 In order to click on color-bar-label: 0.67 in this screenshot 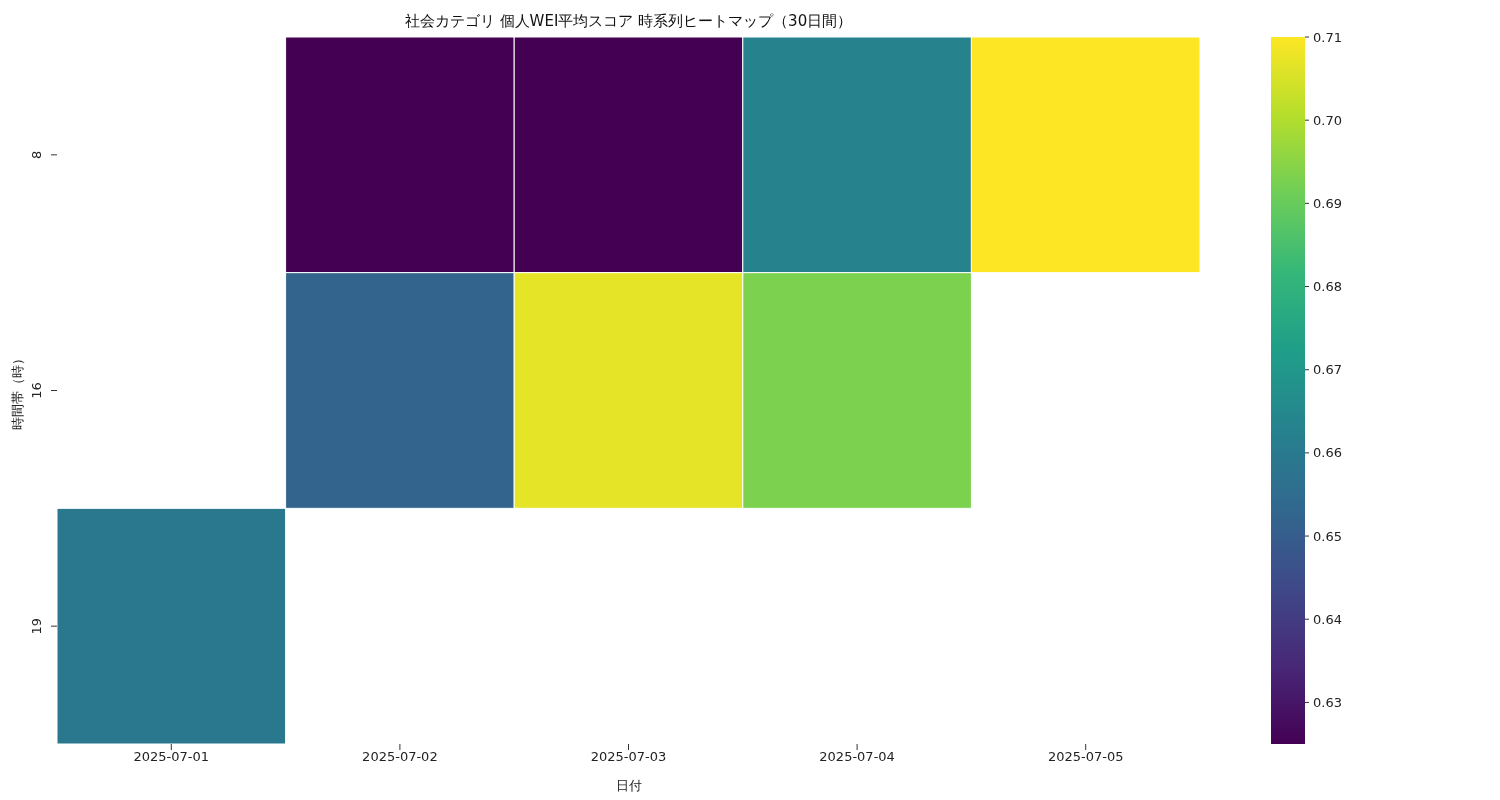, I will do `click(1327, 370)`.